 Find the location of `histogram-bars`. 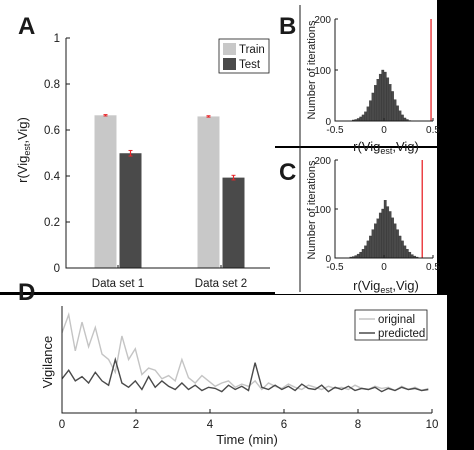

histogram-bars is located at coordinates (381, 95).